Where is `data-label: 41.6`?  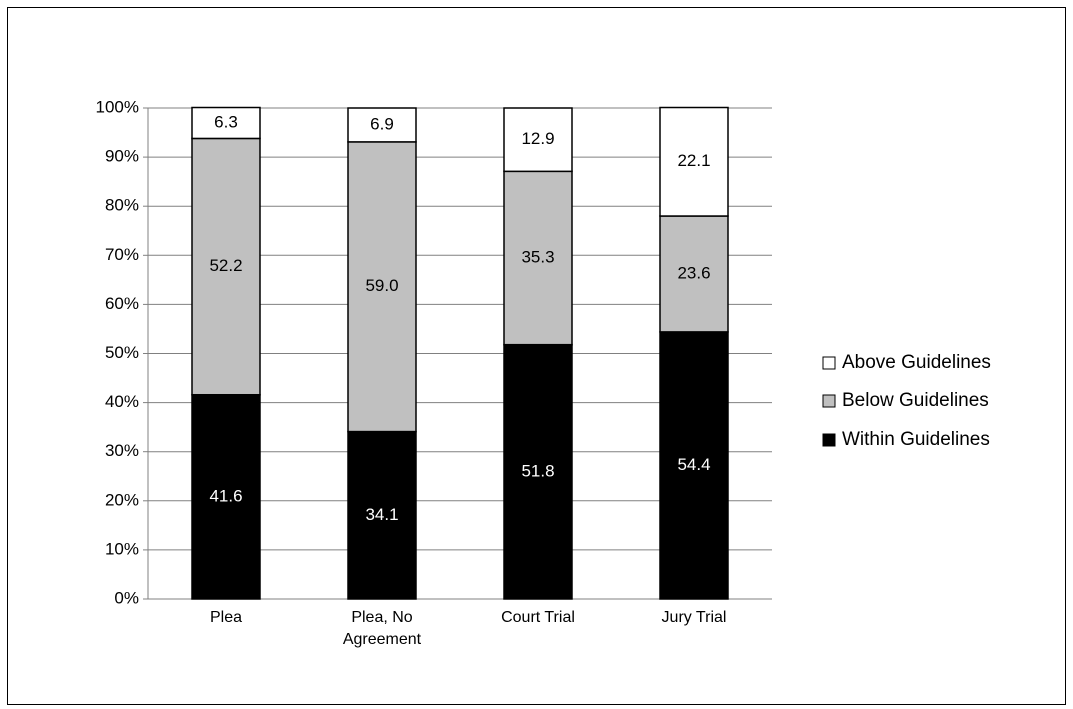 data-label: 41.6 is located at coordinates (225, 495).